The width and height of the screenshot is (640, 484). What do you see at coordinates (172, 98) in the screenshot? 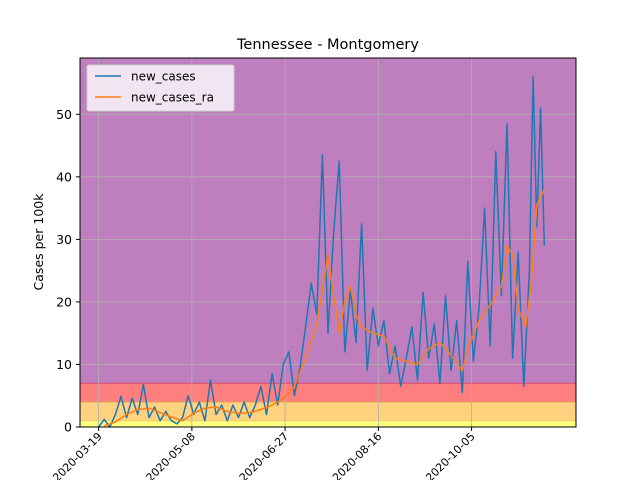
I see `legend-label-new-cases-ra: new_cases_ra` at bounding box center [172, 98].